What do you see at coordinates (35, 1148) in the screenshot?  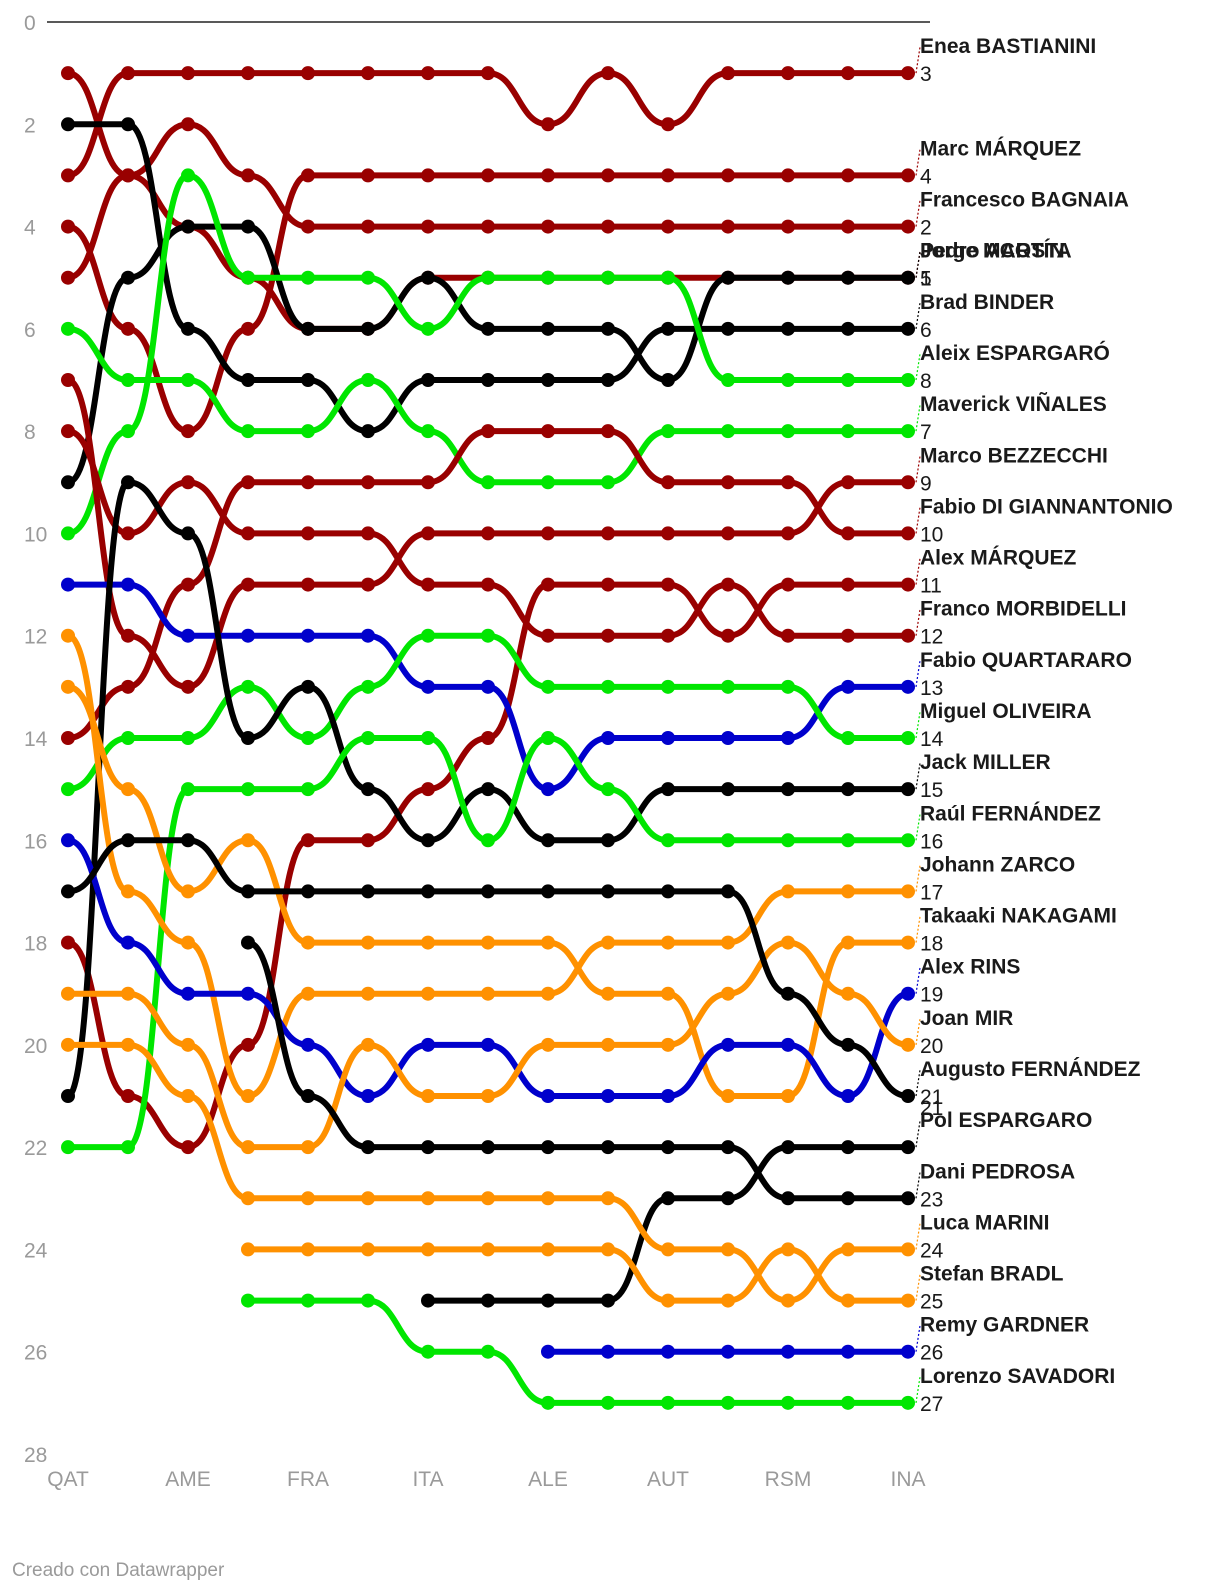 I see `y-tick-label: 22` at bounding box center [35, 1148].